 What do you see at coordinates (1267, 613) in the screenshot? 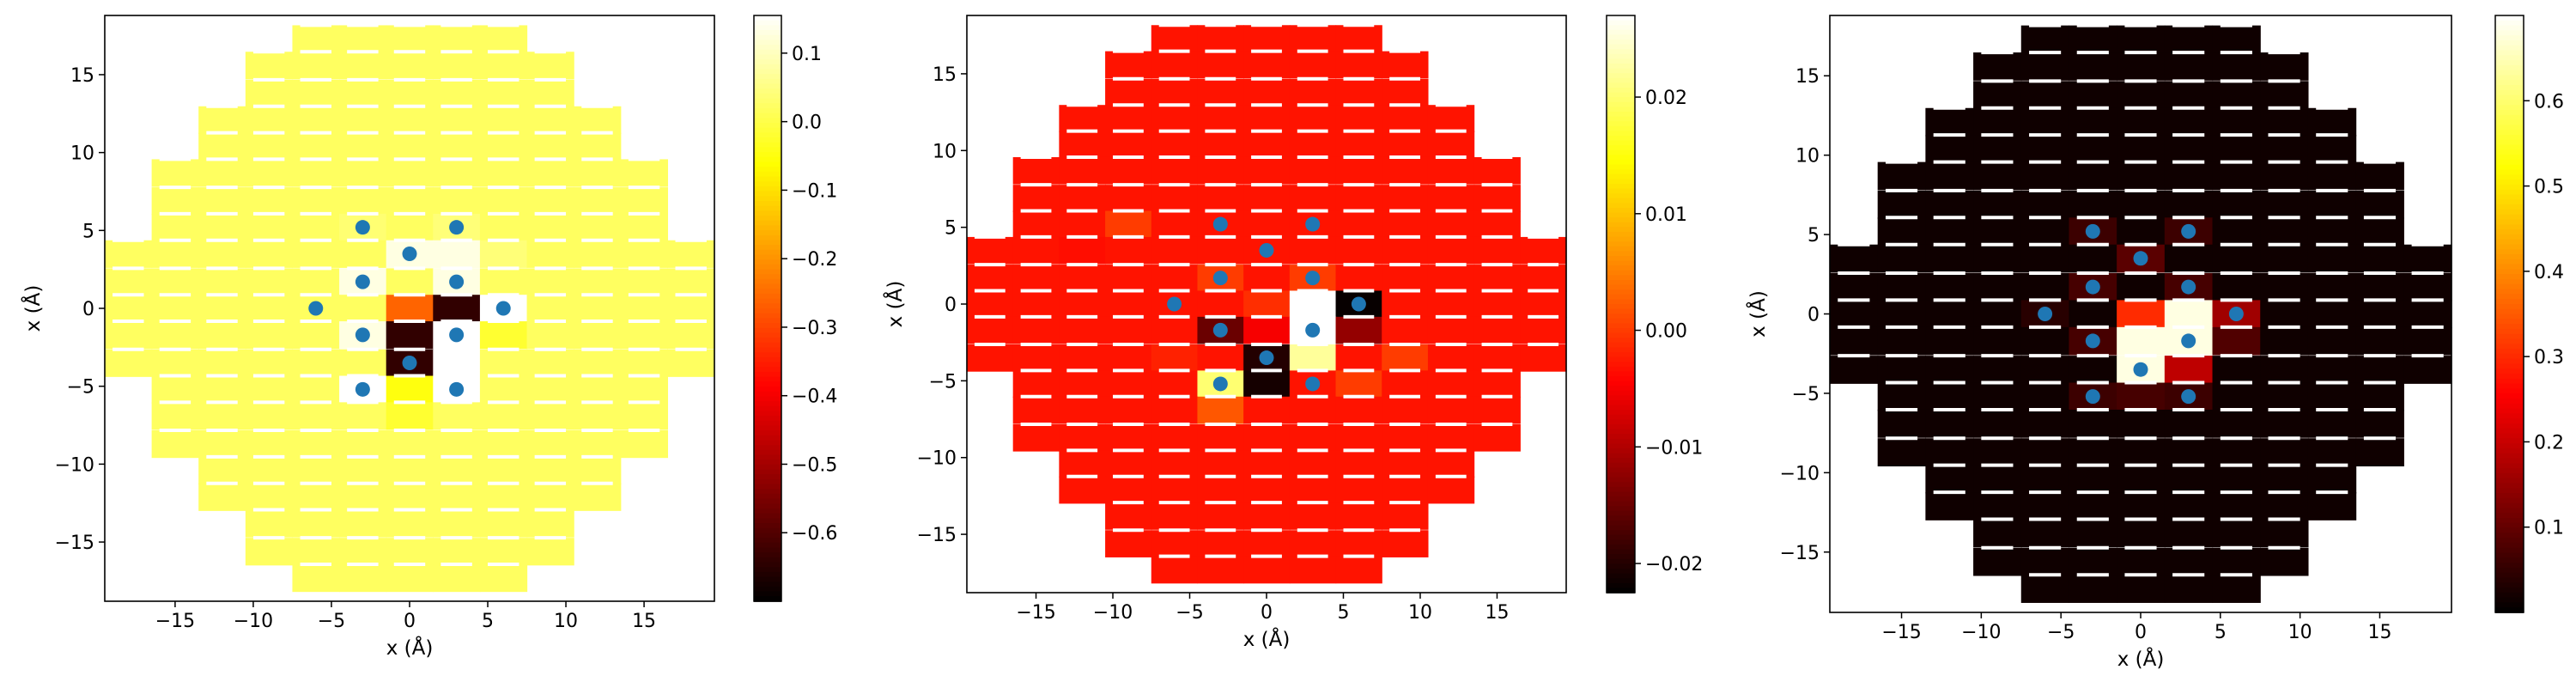
I see `x-tick-label: 0` at bounding box center [1267, 613].